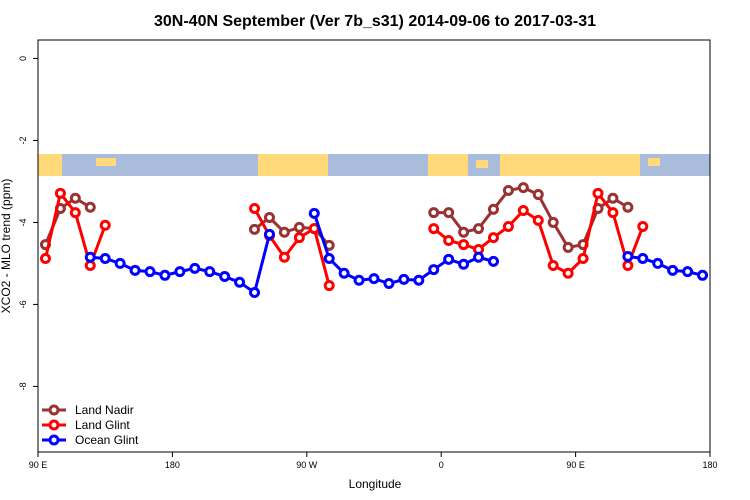 This screenshot has width=750, height=500. Describe the element at coordinates (102, 425) in the screenshot. I see `legend-label: Land Glint` at that location.